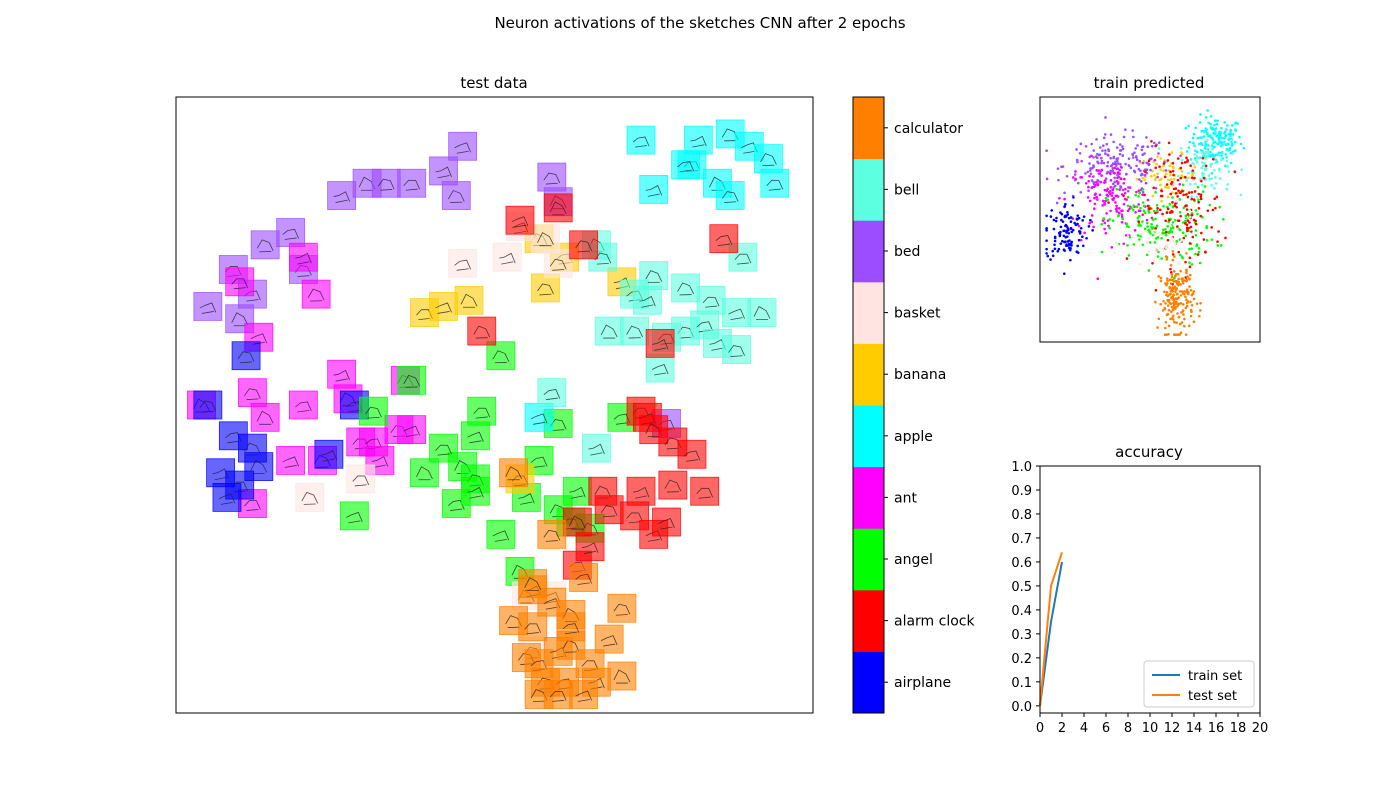 The height and width of the screenshot is (800, 1400). What do you see at coordinates (1021, 659) in the screenshot?
I see `y-tick-label: 0.2` at bounding box center [1021, 659].